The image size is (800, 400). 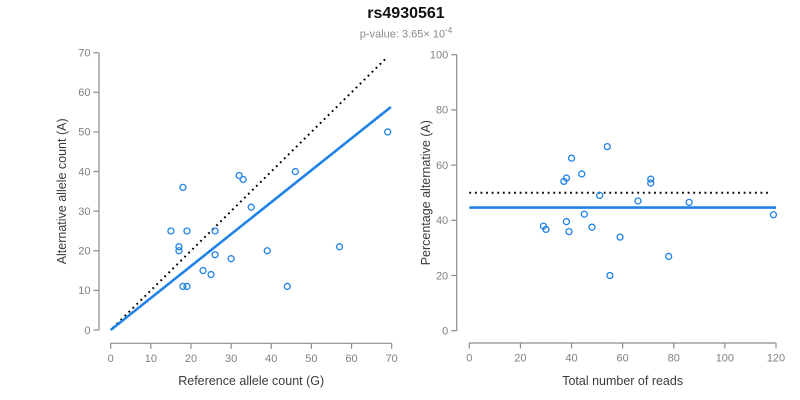 What do you see at coordinates (84, 54) in the screenshot?
I see `y-tick-label: 70` at bounding box center [84, 54].